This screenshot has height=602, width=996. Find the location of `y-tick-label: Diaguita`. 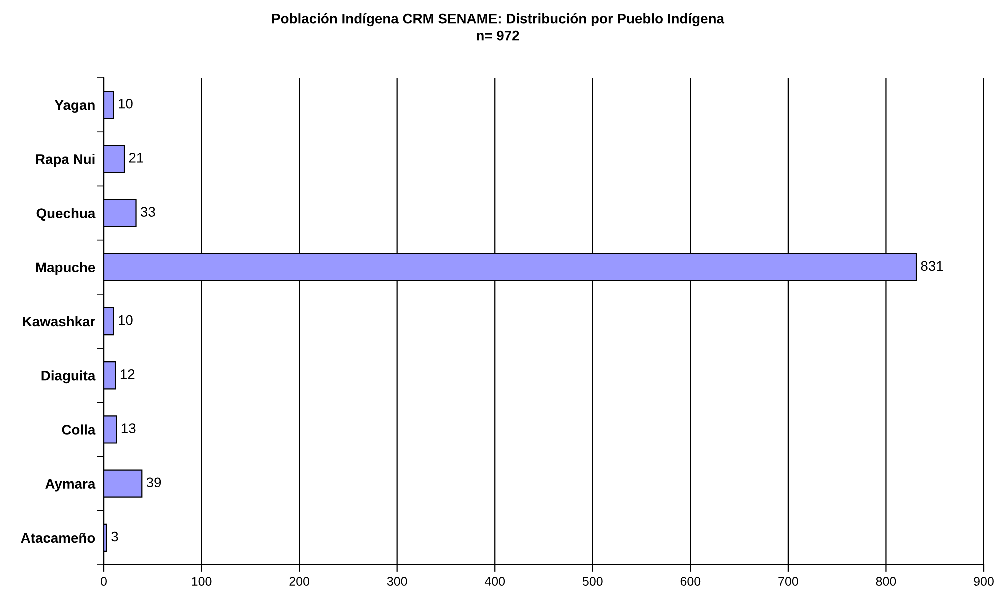

y-tick-label: Diaguita is located at coordinates (69, 377).